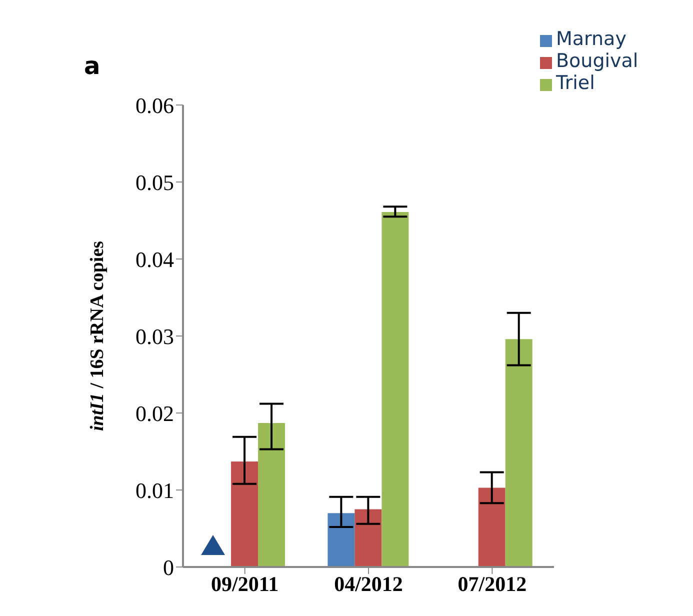 The image size is (693, 616). What do you see at coordinates (155, 336) in the screenshot?
I see `y-tick-label: 0.03` at bounding box center [155, 336].